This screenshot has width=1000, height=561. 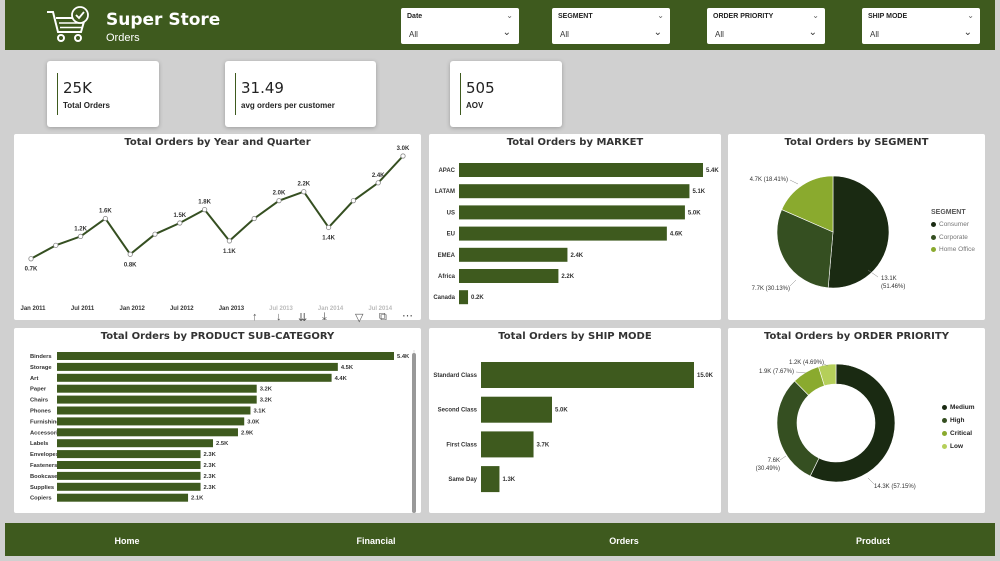 I want to click on footer-nav: Home Financial Orders Product, so click(x=500, y=539).